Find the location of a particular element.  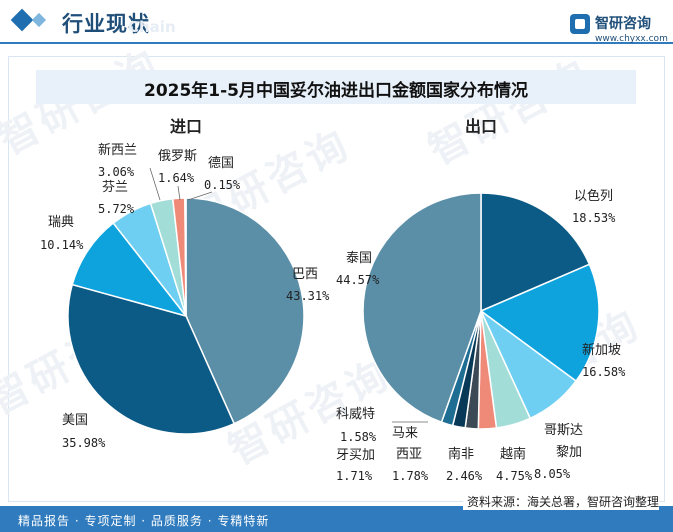

slice-name-label: 瑞典 is located at coordinates (61, 222).